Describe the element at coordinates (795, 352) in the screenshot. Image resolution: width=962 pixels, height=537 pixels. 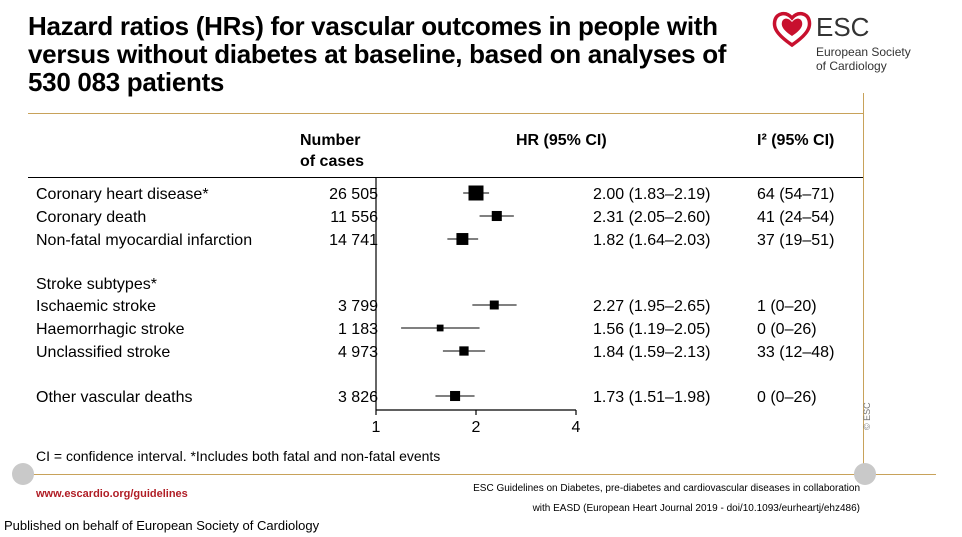
I see `row-i2: 33 (12–48)` at that location.